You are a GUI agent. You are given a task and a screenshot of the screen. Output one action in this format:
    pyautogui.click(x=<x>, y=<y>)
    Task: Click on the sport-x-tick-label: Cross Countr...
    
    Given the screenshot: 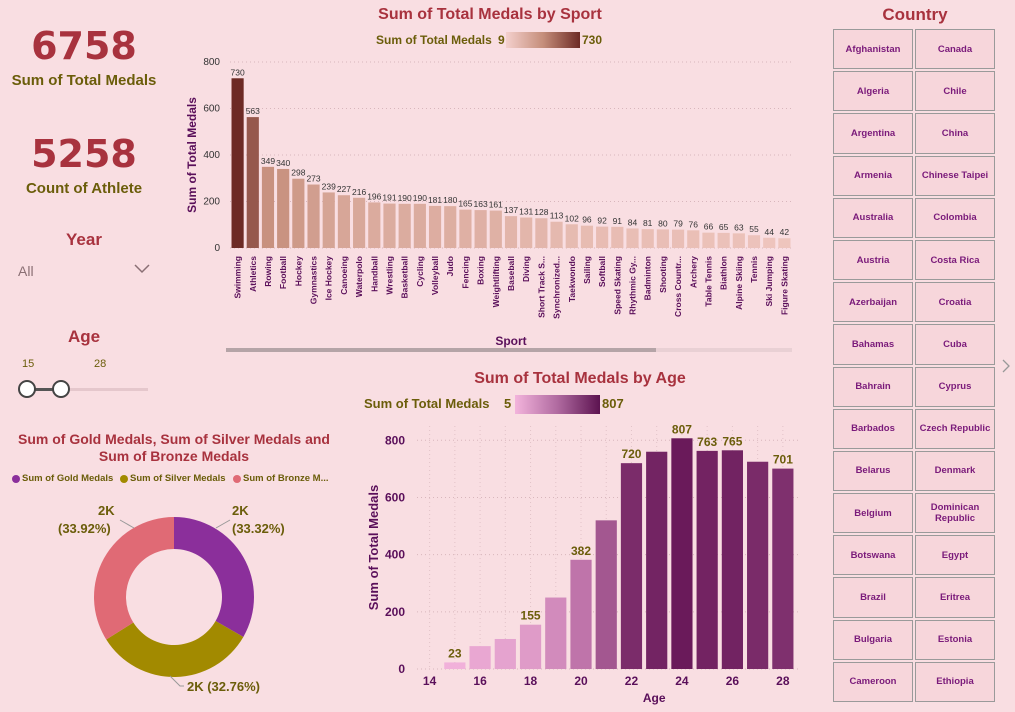 What is the action you would take?
    pyautogui.click(x=678, y=286)
    